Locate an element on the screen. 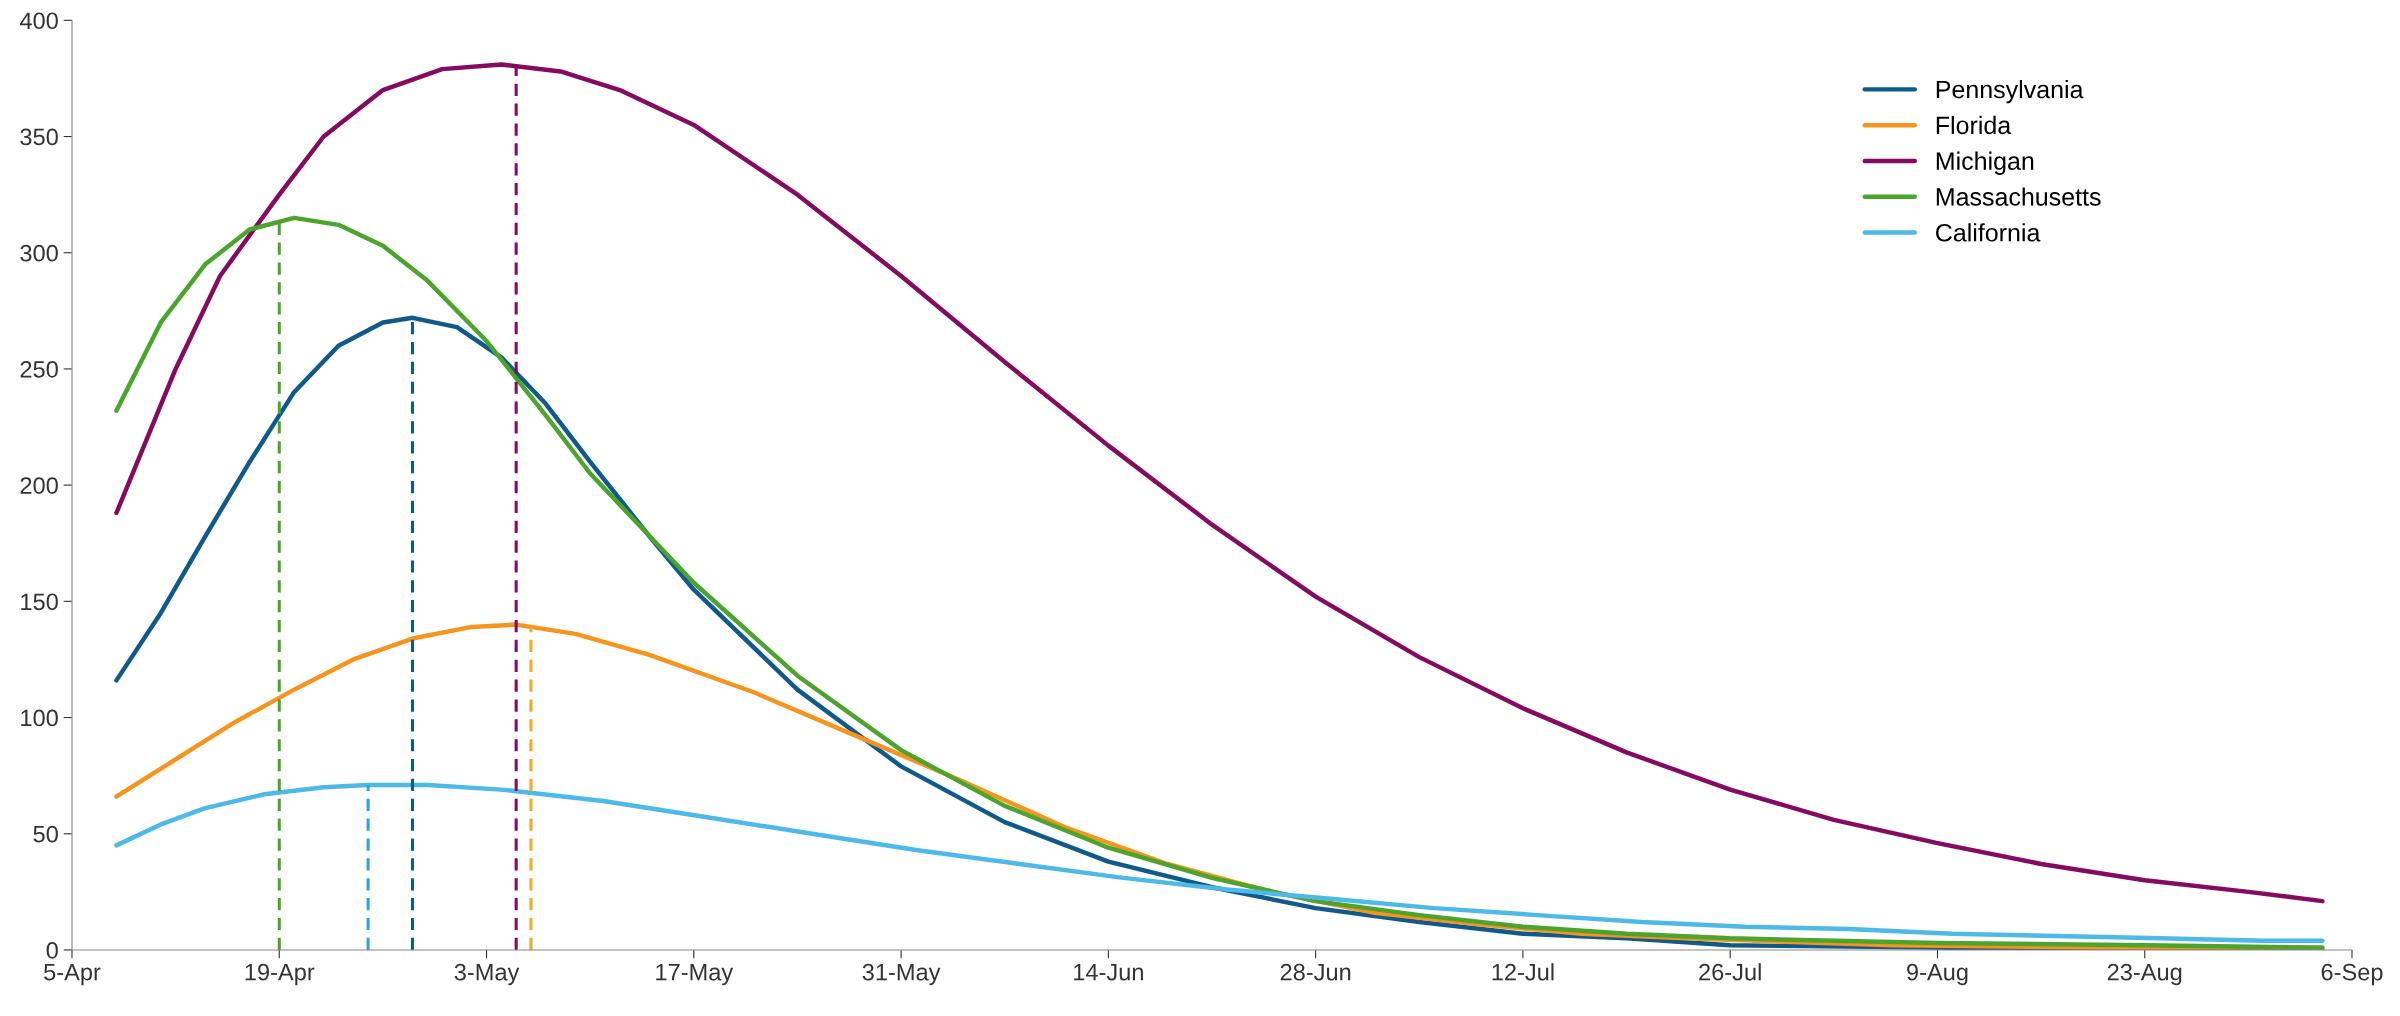 Image resolution: width=2400 pixels, height=1016 pixels. legend-label: California is located at coordinates (1988, 232).